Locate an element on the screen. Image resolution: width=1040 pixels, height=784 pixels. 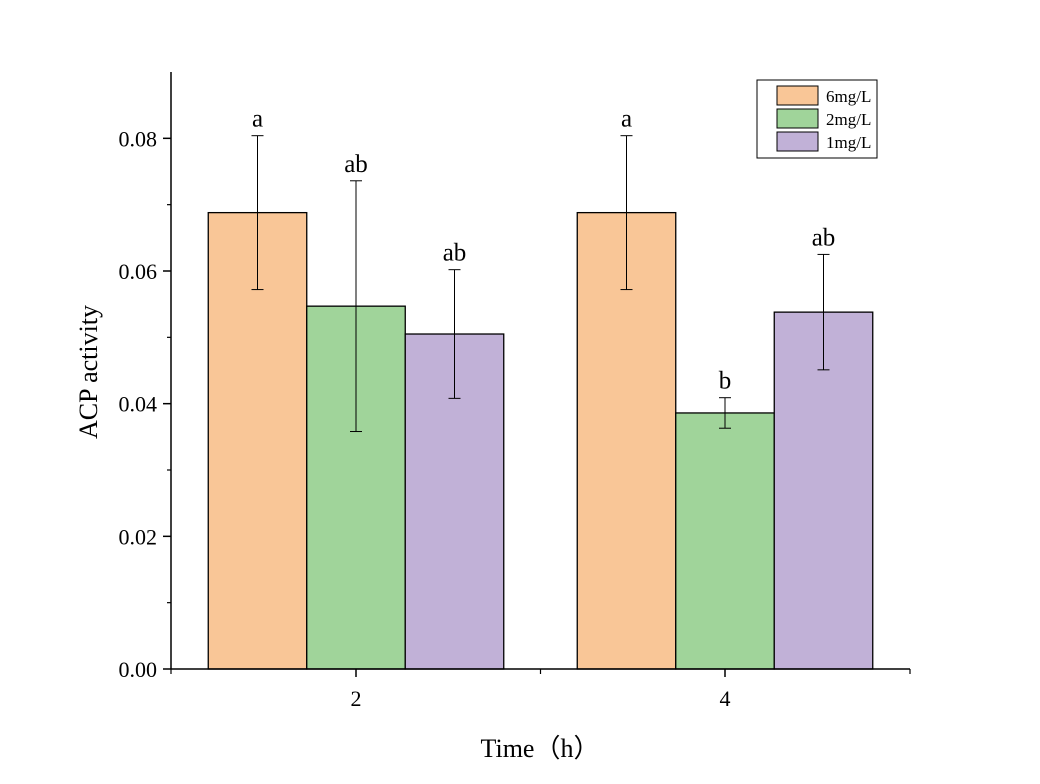
legend-items: 6mg/L 2mg/L 1mg/L is located at coordinates (823, 118).